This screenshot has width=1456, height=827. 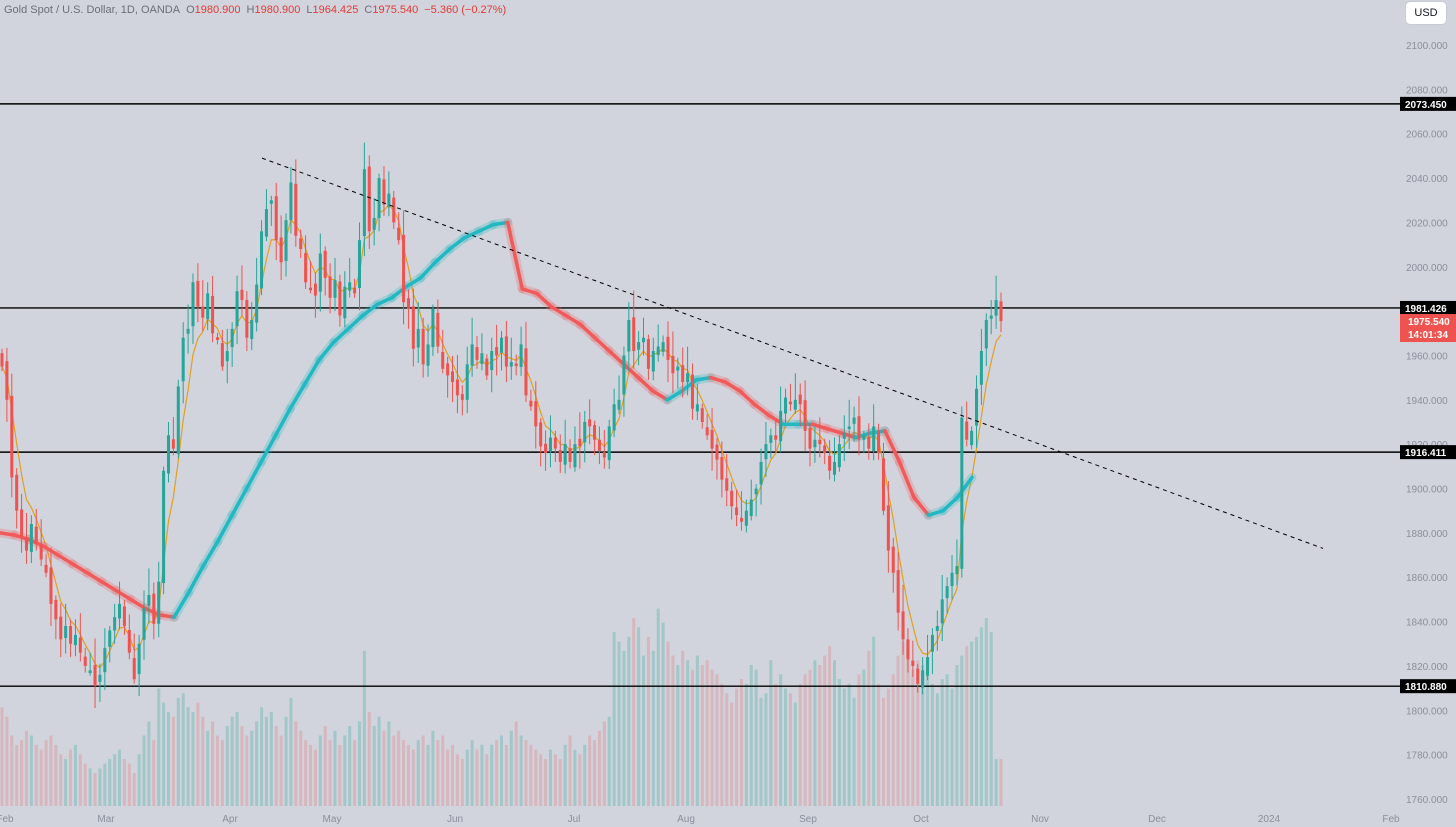 What do you see at coordinates (92, 10) in the screenshot?
I see `symbol-title: Gold Spot / U.S. Dollar, 1D, OANDA` at bounding box center [92, 10].